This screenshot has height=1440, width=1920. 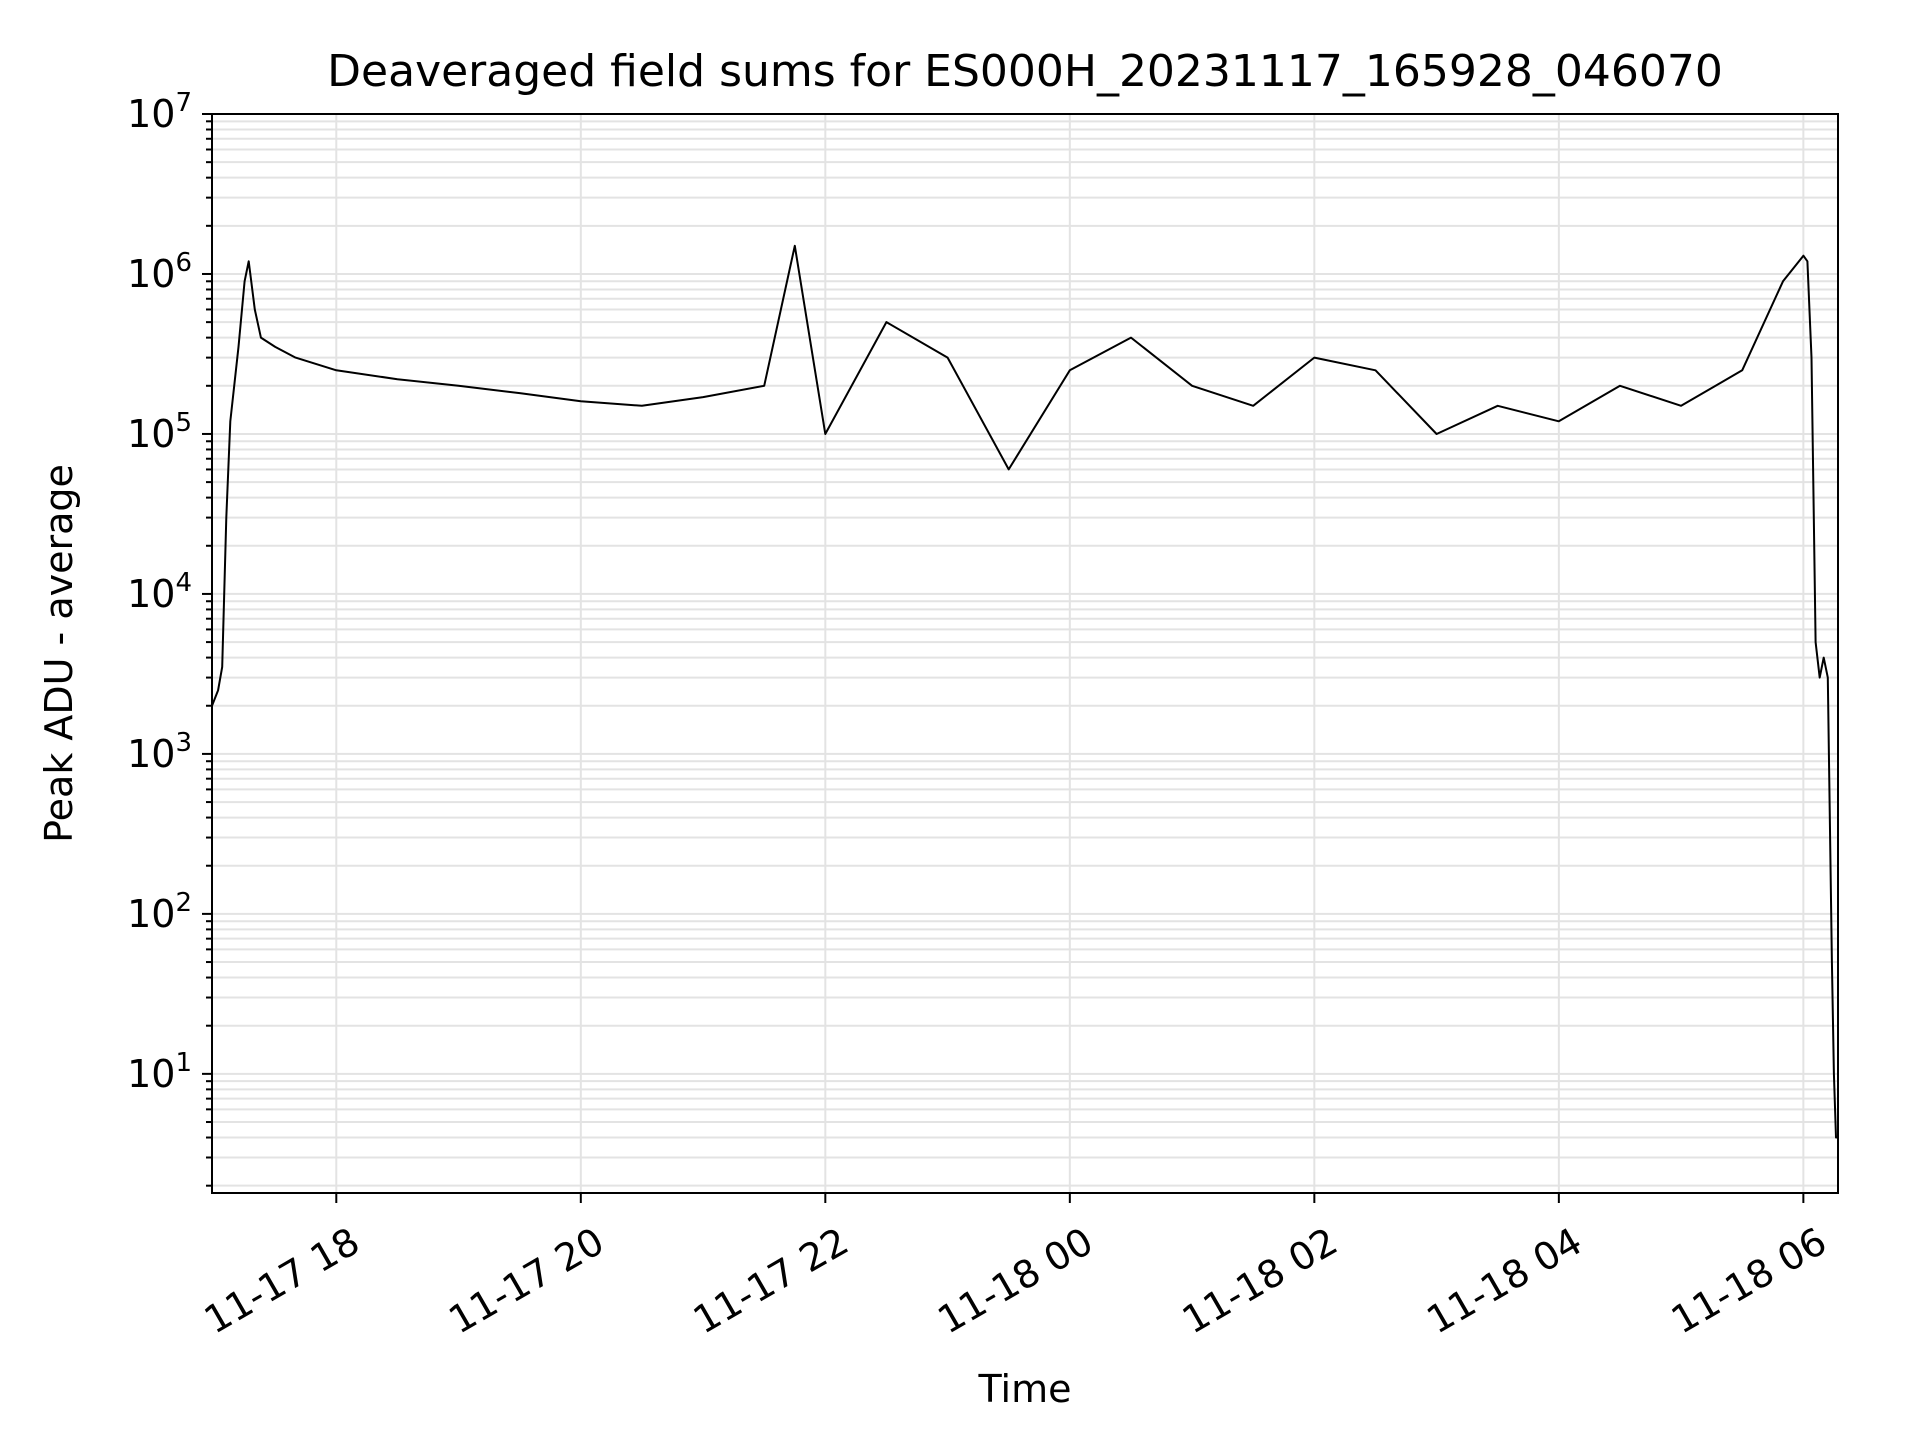 What do you see at coordinates (1260, 1281) in the screenshot?
I see `x-tick-label: 11-18 02` at bounding box center [1260, 1281].